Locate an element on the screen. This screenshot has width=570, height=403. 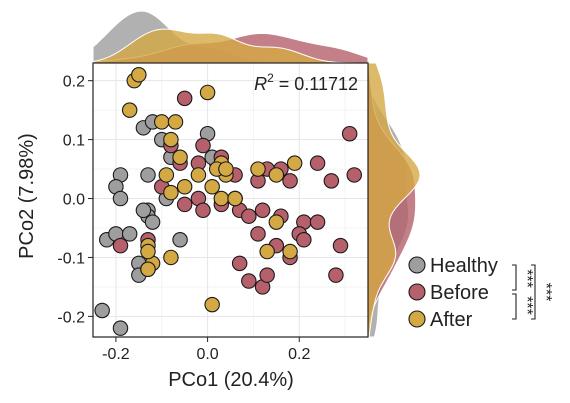
bracket-healthy-after is located at coordinates (533, 292).